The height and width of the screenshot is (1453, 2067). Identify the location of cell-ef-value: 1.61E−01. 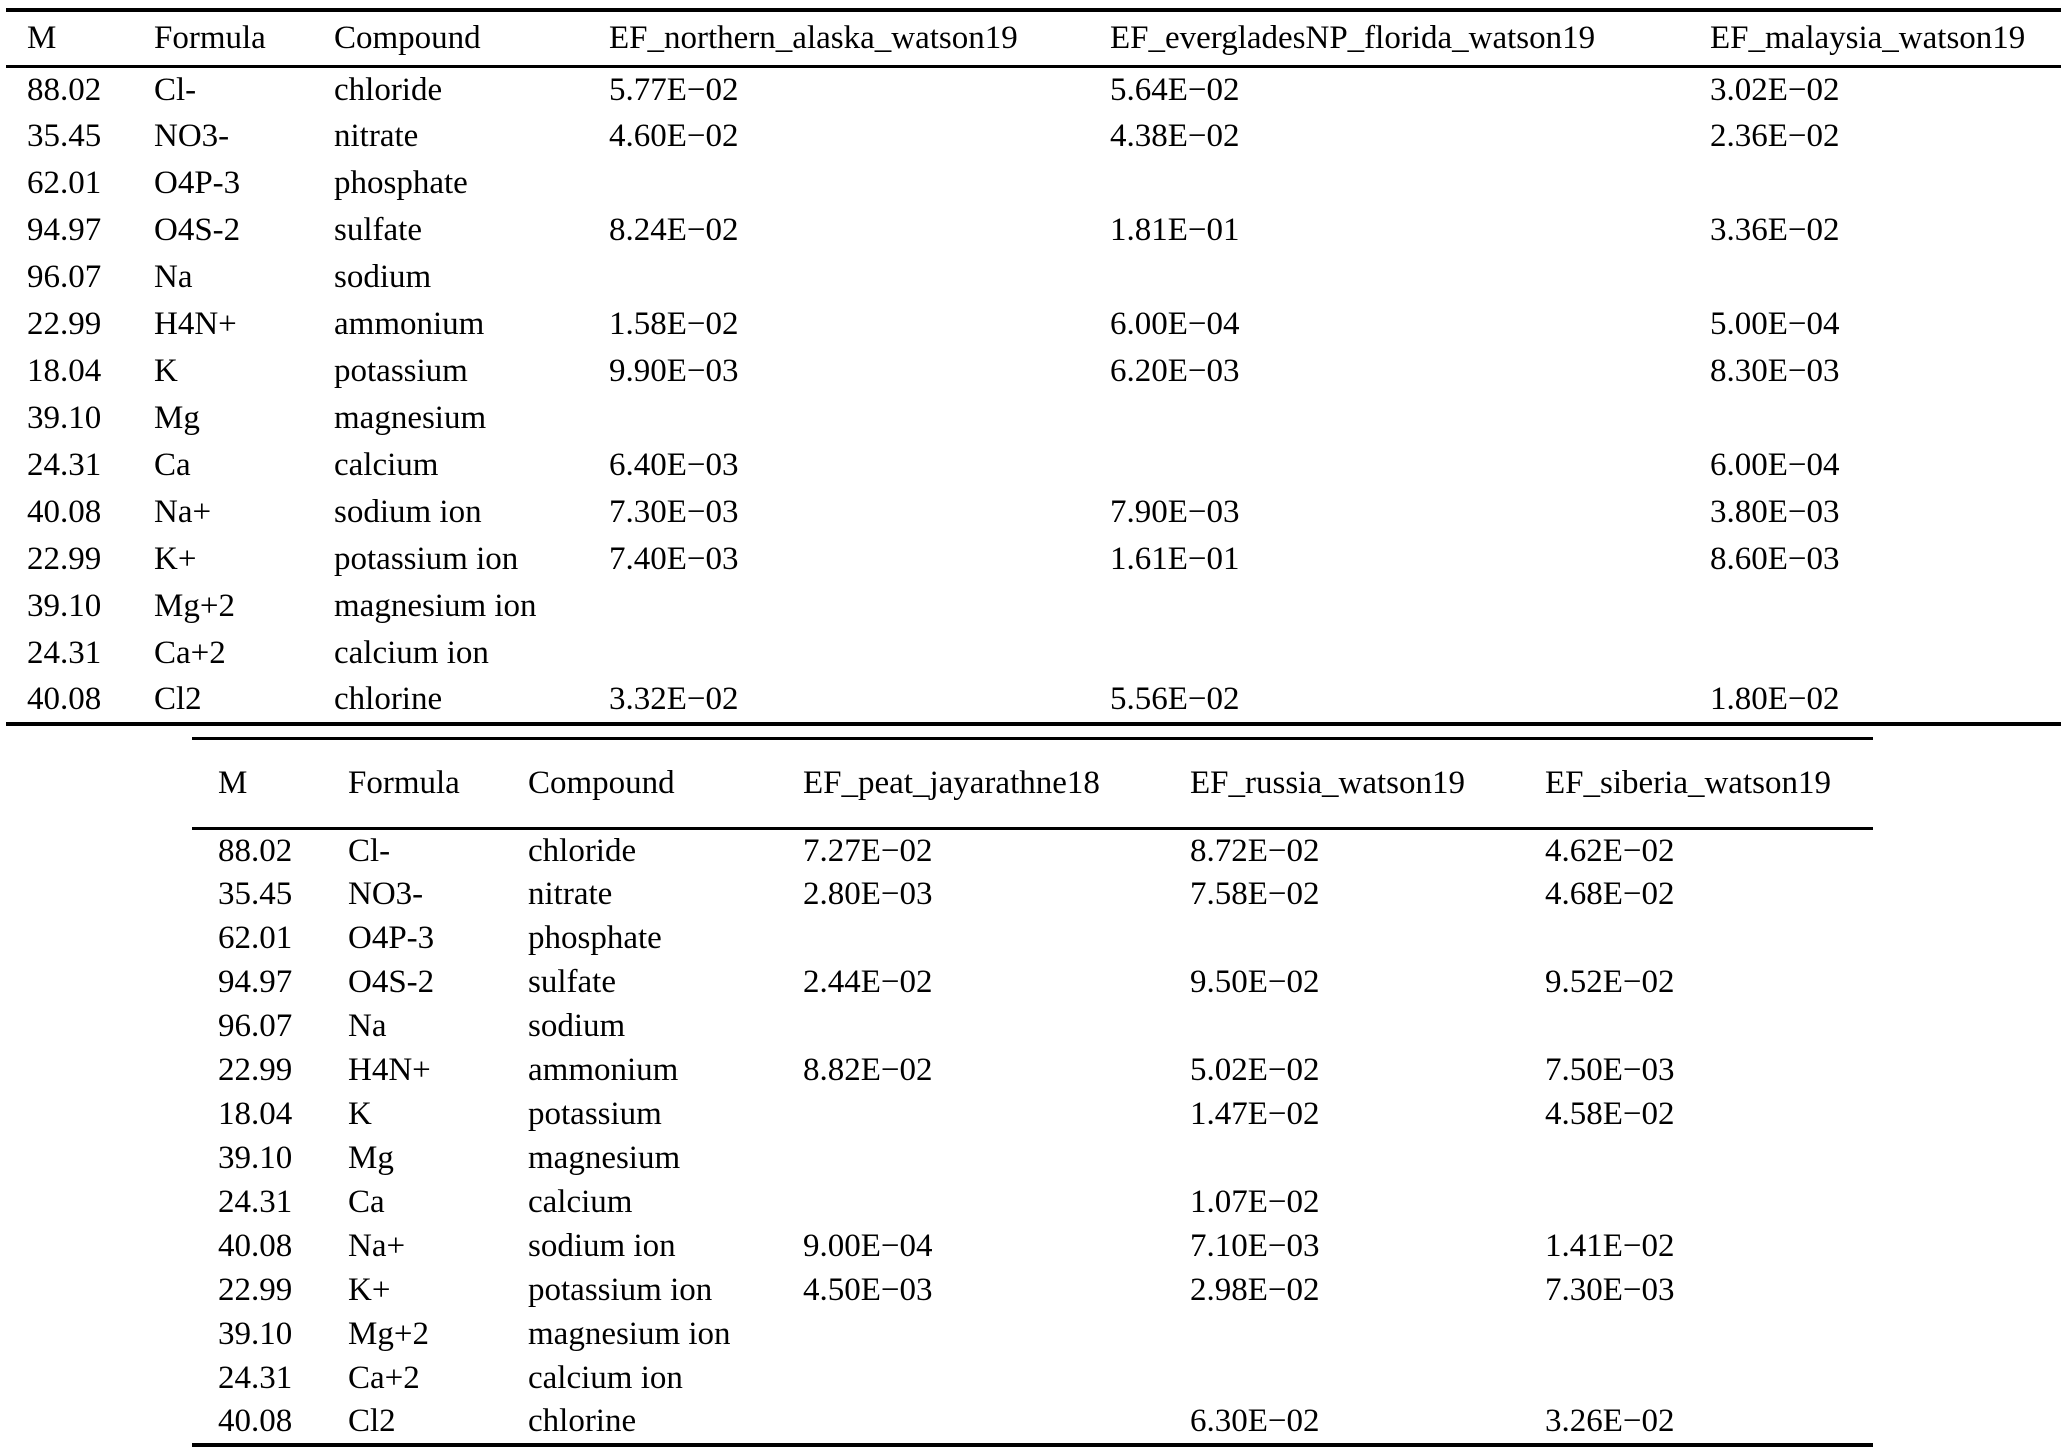
(1175, 559).